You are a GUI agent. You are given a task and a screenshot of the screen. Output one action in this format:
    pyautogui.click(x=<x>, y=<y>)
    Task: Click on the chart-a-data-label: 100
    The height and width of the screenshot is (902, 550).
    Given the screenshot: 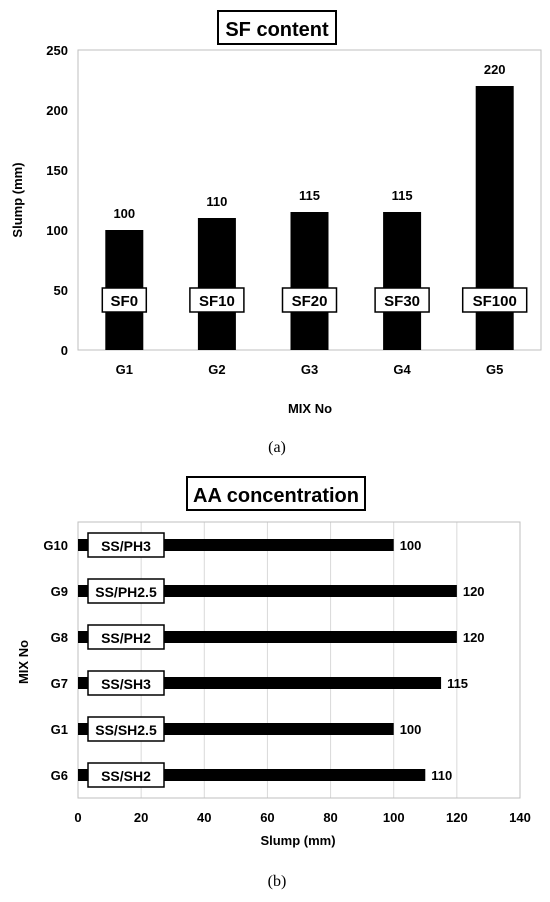 What is the action you would take?
    pyautogui.click(x=124, y=213)
    